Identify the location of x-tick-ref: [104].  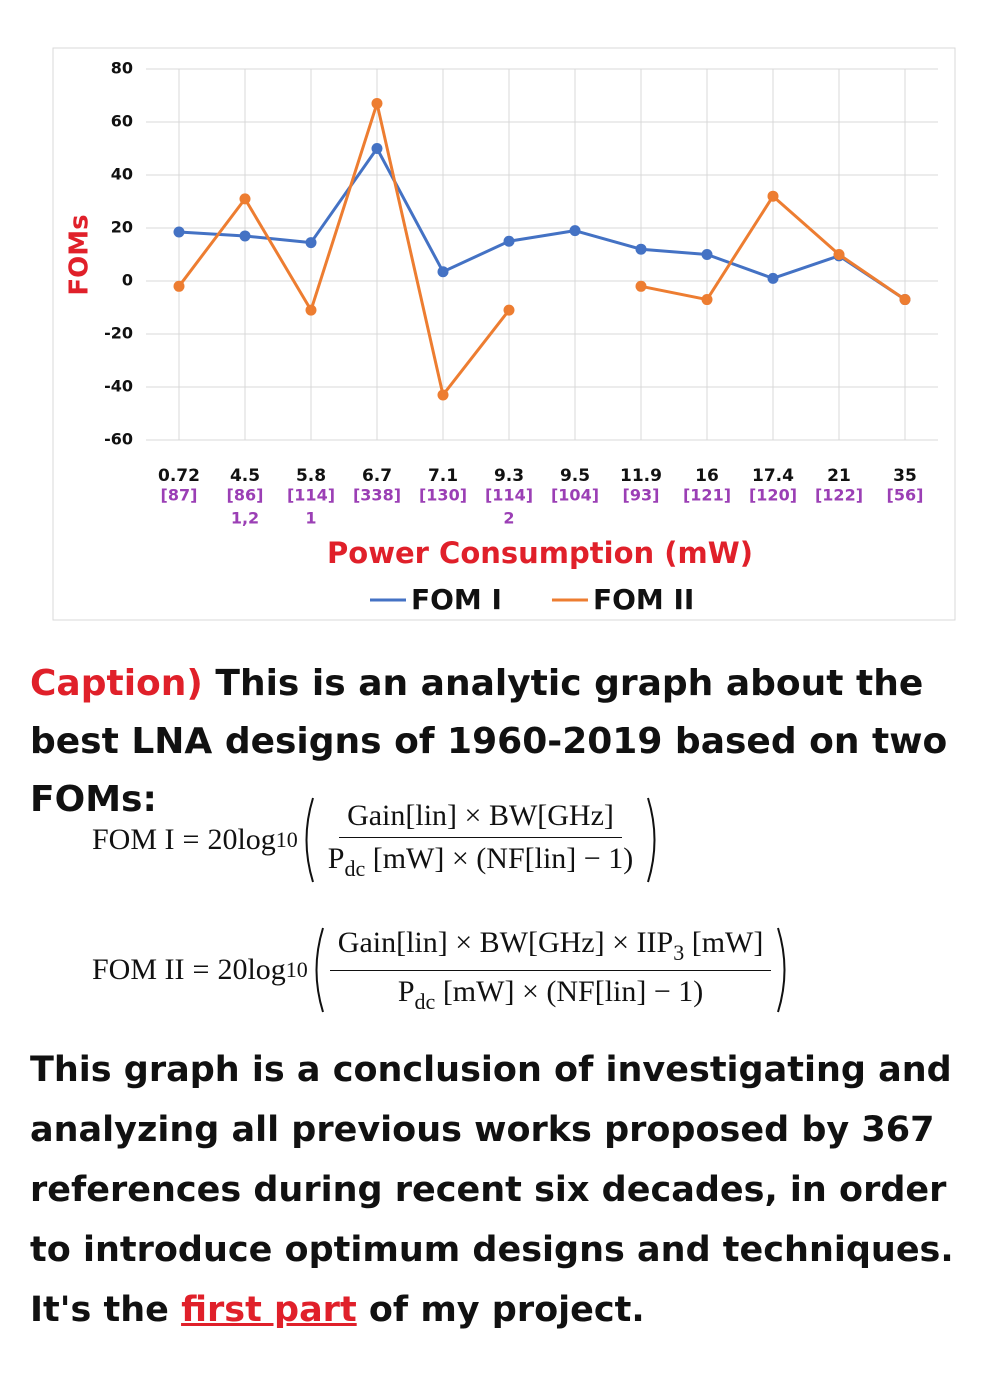
(575, 495).